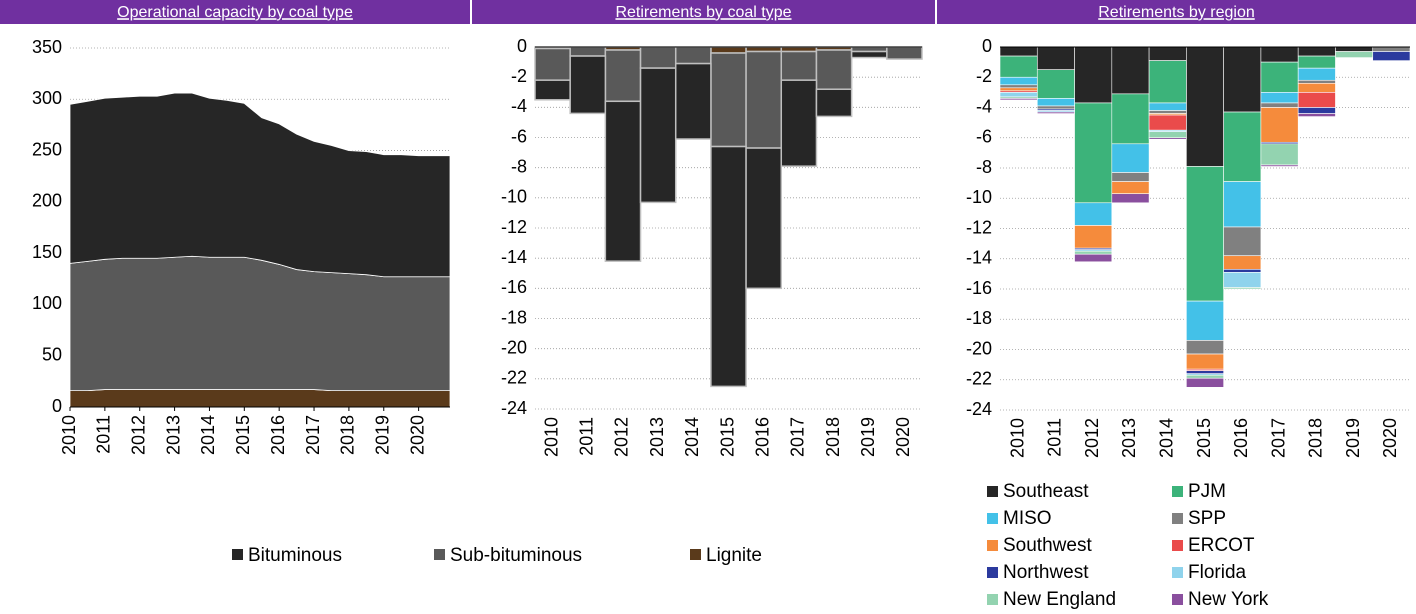  Describe the element at coordinates (243, 435) in the screenshot. I see `x-tick-label: 2015` at that location.